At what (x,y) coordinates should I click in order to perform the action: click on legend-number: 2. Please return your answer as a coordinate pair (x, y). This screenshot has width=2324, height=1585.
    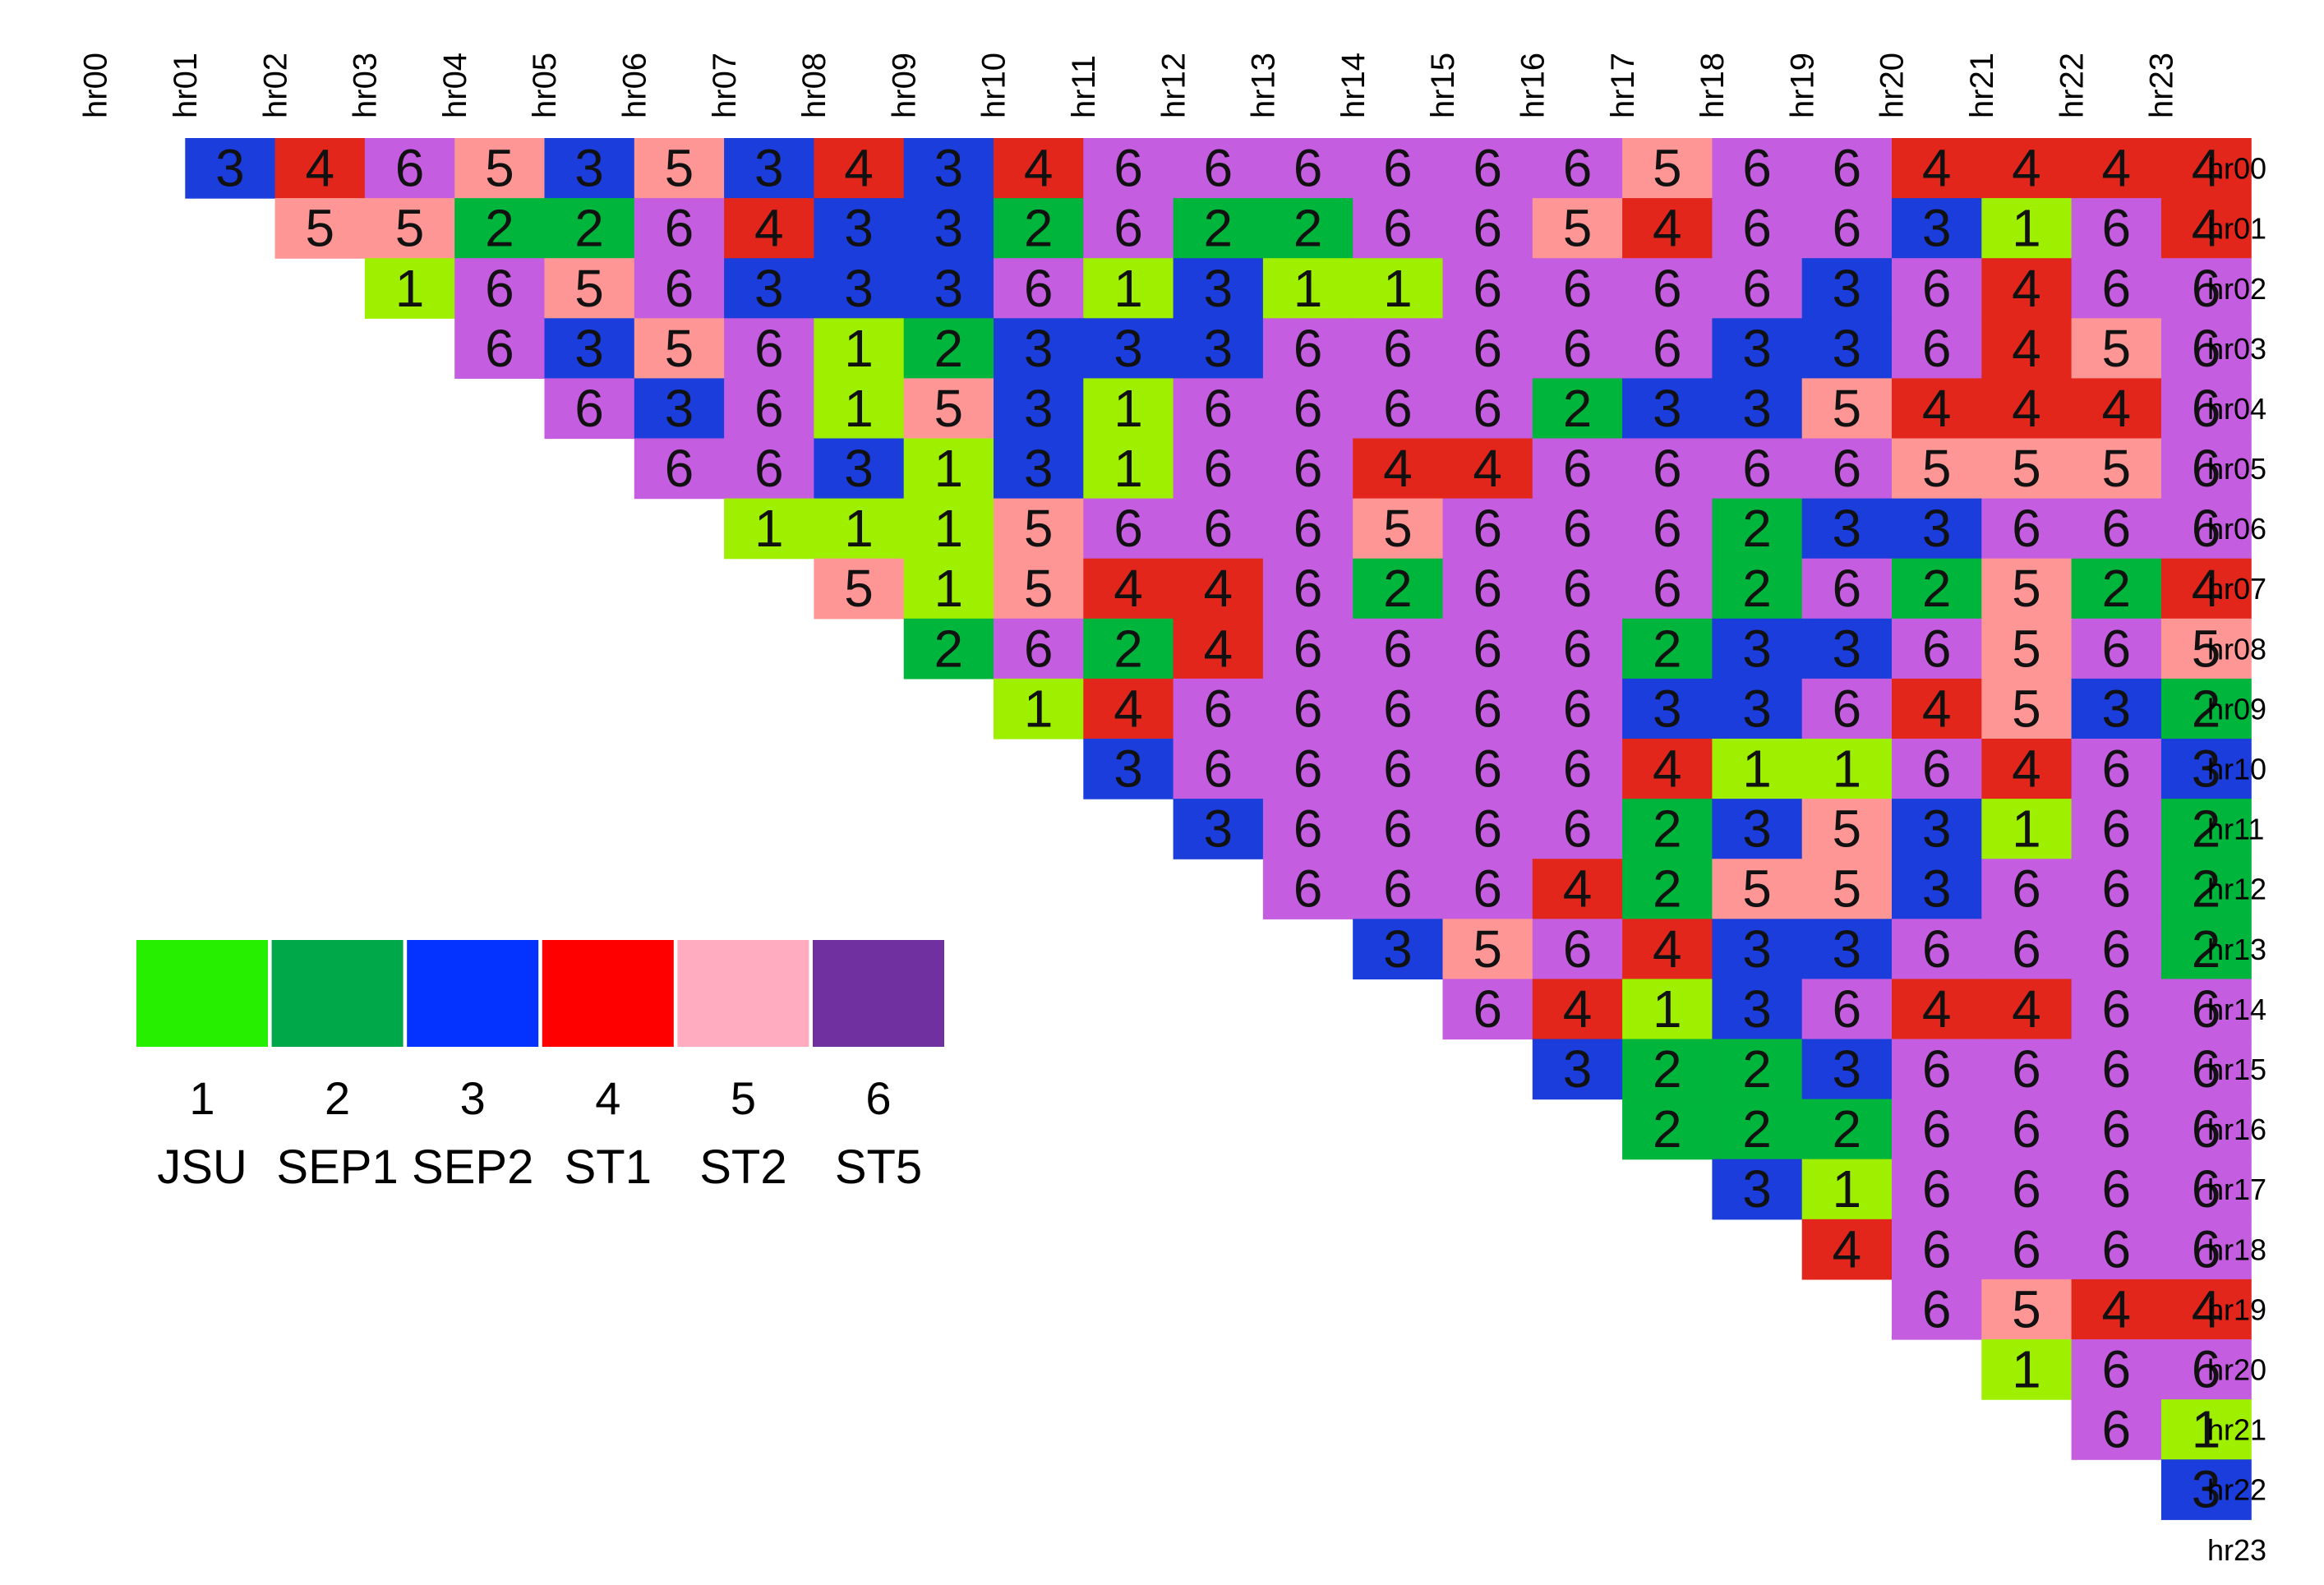
    Looking at the image, I should click on (337, 1098).